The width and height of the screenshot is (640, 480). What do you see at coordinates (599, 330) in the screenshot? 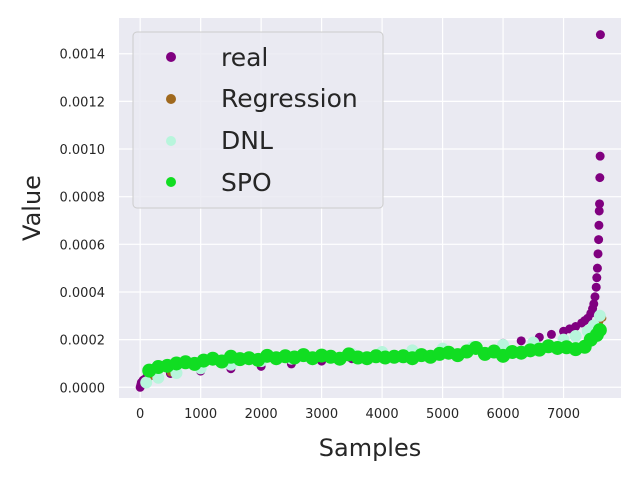
I see `point-spo` at bounding box center [599, 330].